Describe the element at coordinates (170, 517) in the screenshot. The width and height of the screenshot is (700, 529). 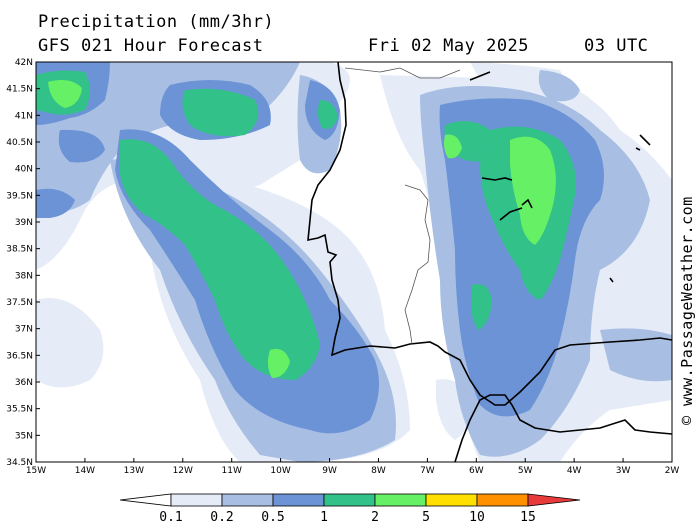
I see `legend-label: 0.1` at that location.